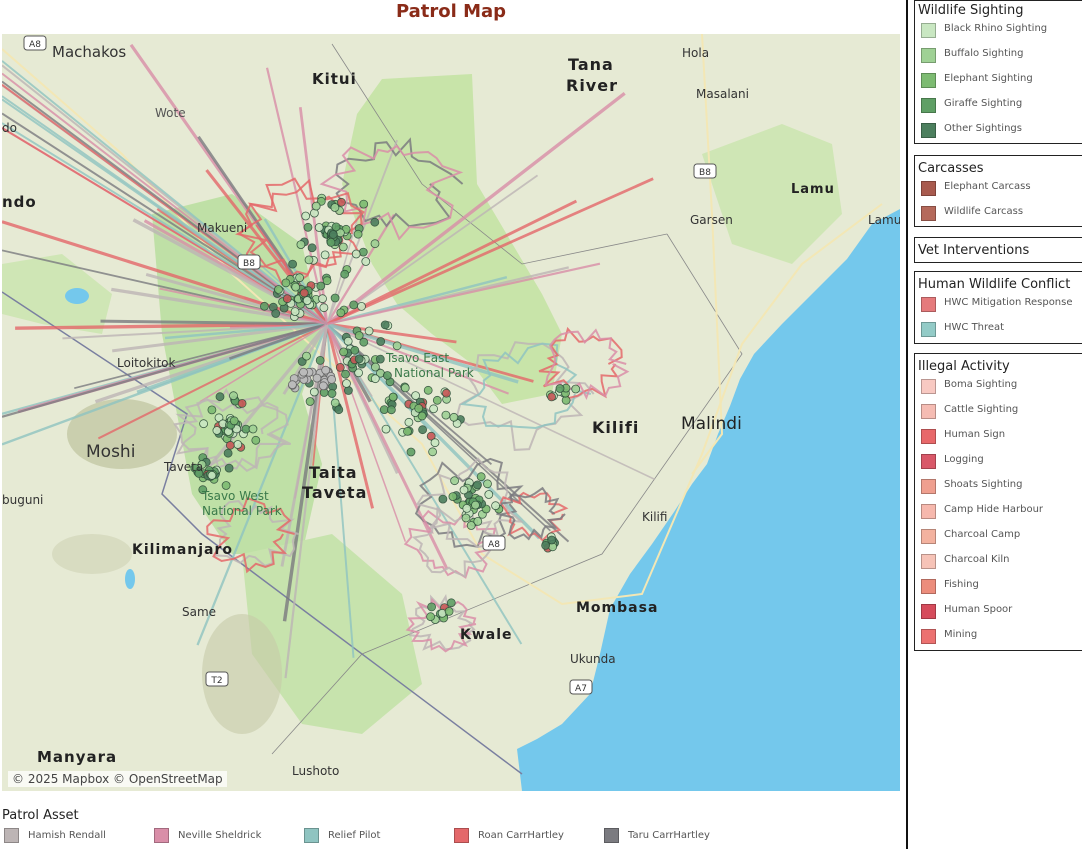  Describe the element at coordinates (998, 32) in the screenshot. I see `legend-item-black-rhino: Black Rhino Sighting` at that location.